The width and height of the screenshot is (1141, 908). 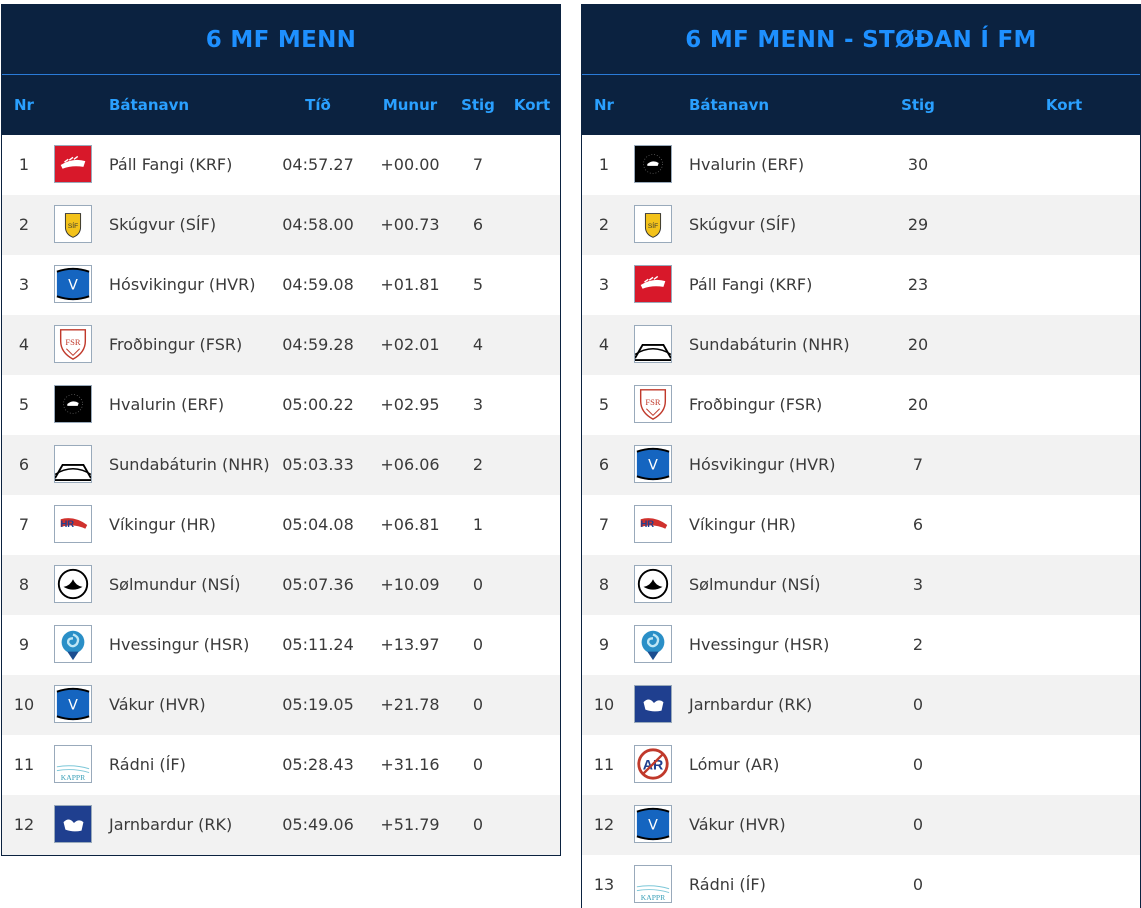 What do you see at coordinates (163, 224) in the screenshot?
I see `boat-name: Skúgvur (SÍF)` at bounding box center [163, 224].